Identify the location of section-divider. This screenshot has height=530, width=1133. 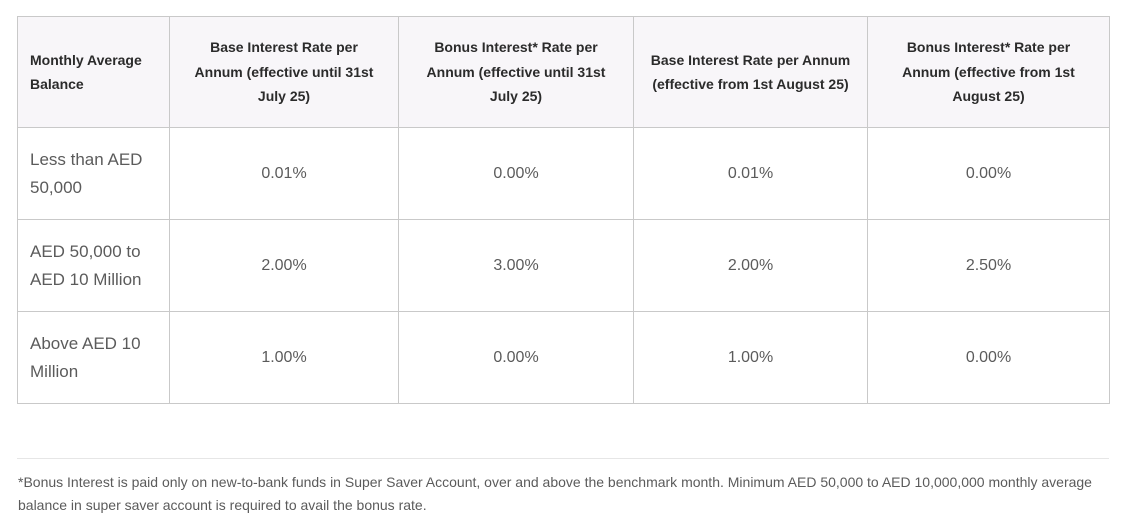
(563, 458).